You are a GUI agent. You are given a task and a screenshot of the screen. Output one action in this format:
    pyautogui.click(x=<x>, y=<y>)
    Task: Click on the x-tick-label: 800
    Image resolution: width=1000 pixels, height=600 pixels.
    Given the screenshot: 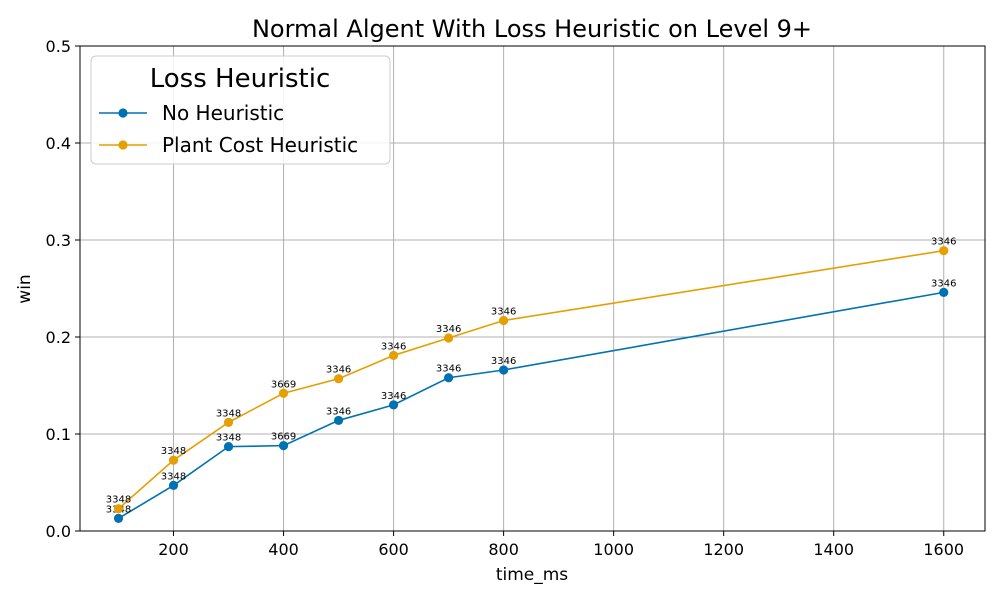 What is the action you would take?
    pyautogui.click(x=503, y=549)
    